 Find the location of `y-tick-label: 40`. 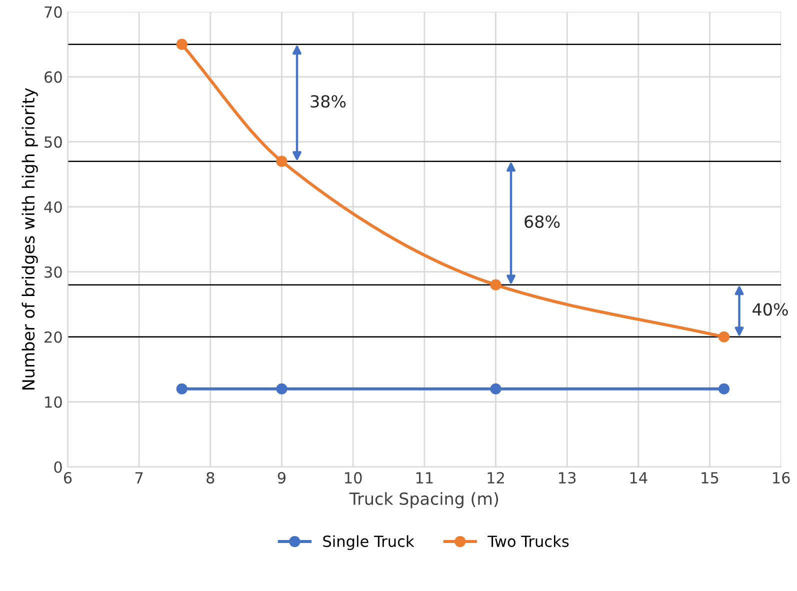

y-tick-label: 40 is located at coordinates (53, 207).